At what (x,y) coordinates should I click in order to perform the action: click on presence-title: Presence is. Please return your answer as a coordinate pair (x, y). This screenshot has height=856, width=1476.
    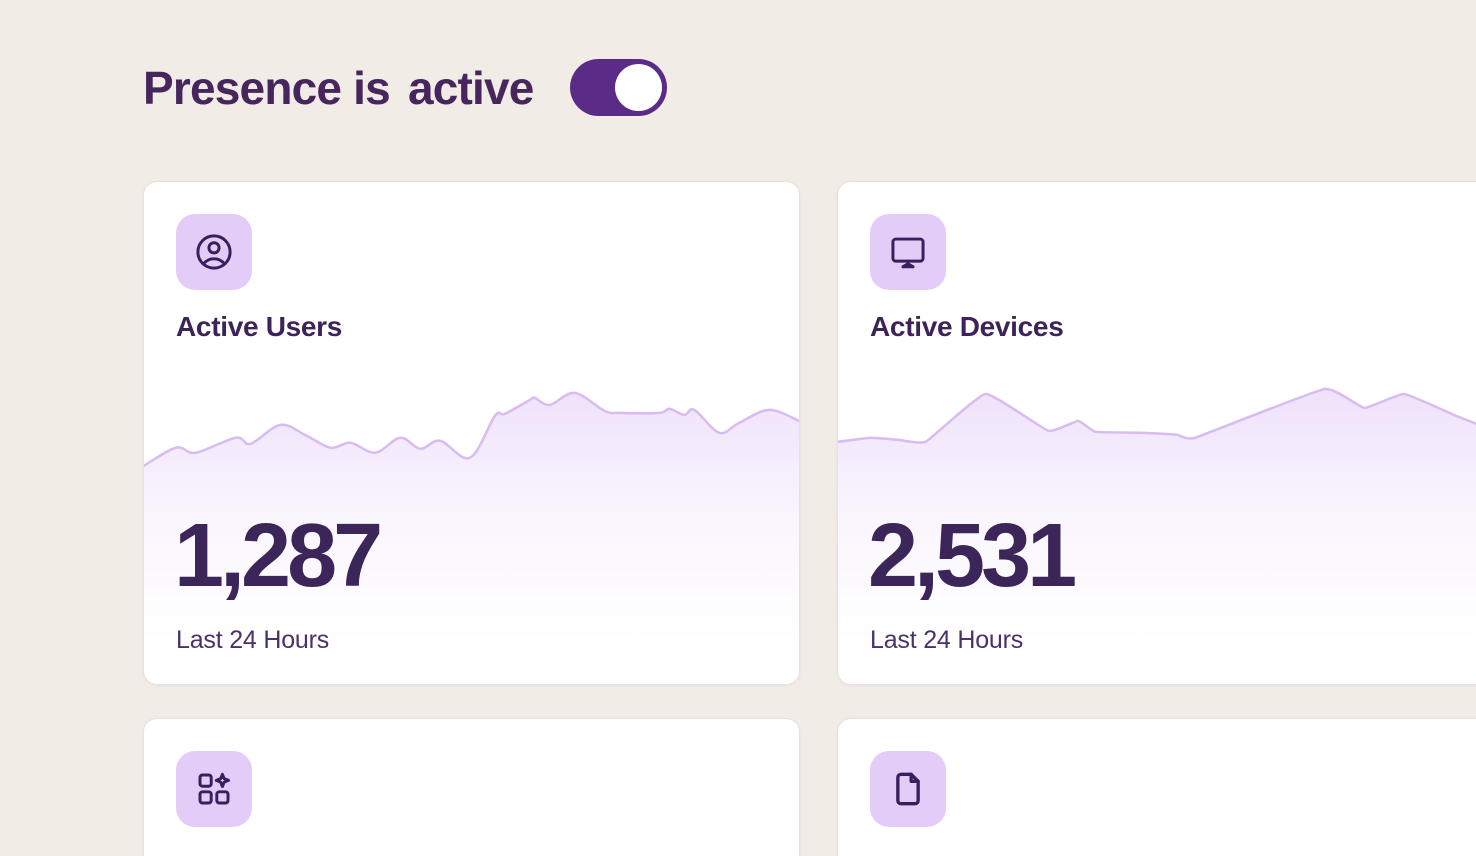
    Looking at the image, I should click on (267, 87).